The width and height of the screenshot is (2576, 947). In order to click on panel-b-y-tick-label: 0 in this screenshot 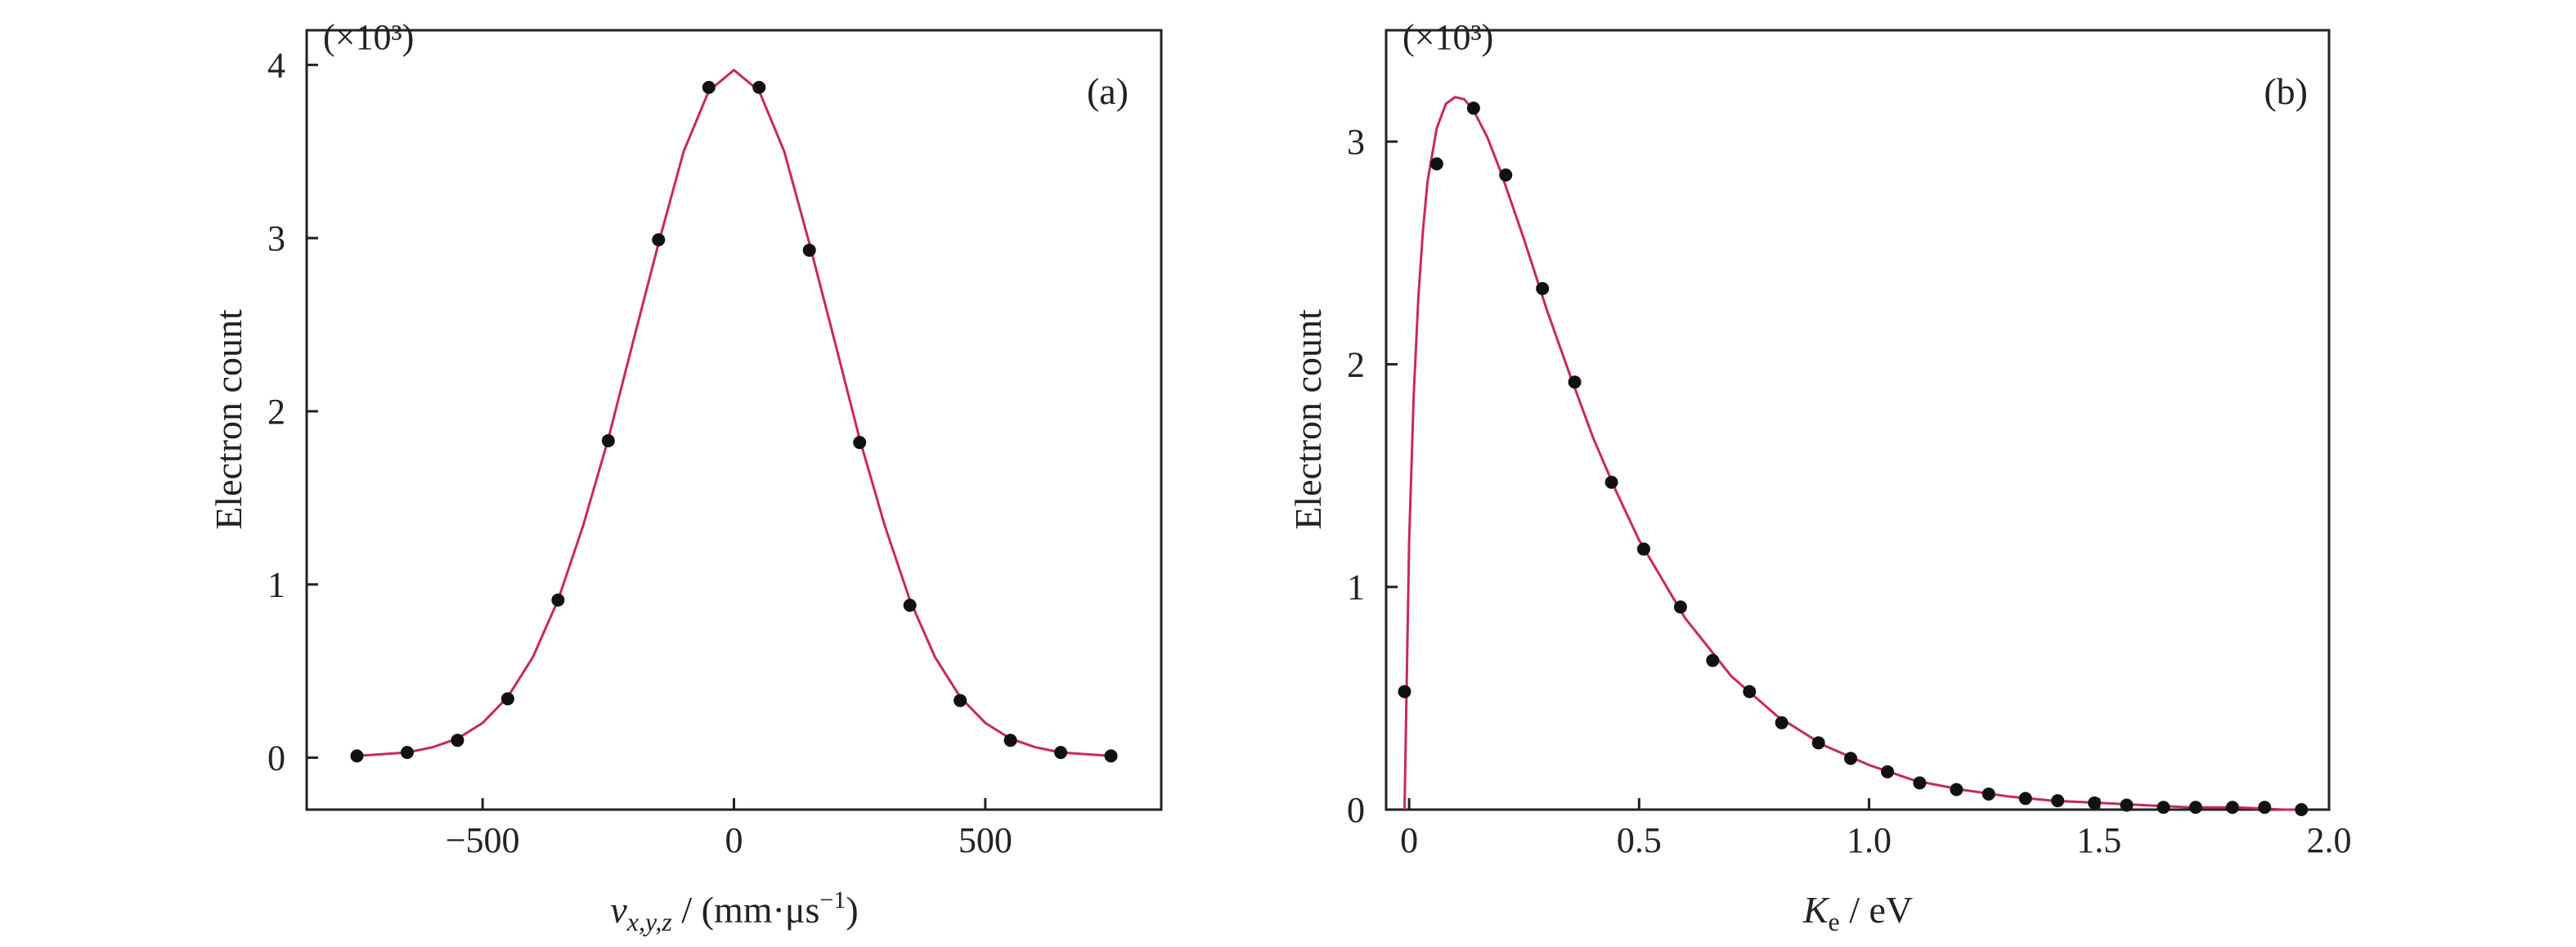, I will do `click(1356, 810)`.